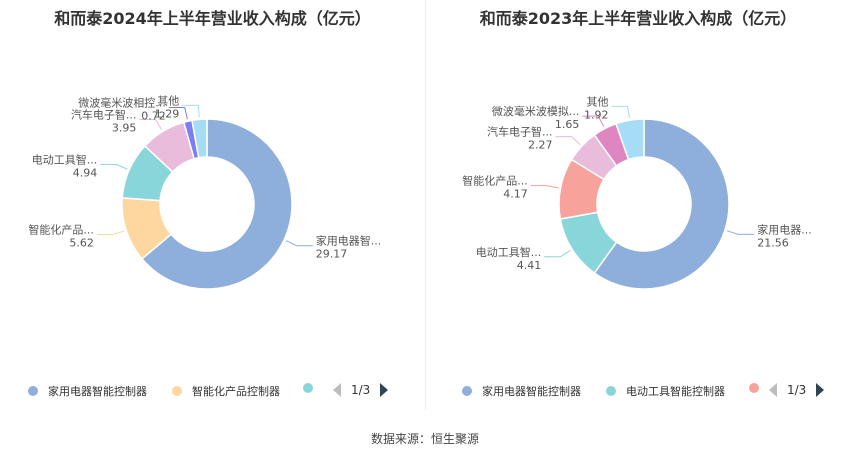  Describe the element at coordinates (236, 391) in the screenshot. I see `legend-label: 智能化产品控制器` at that location.